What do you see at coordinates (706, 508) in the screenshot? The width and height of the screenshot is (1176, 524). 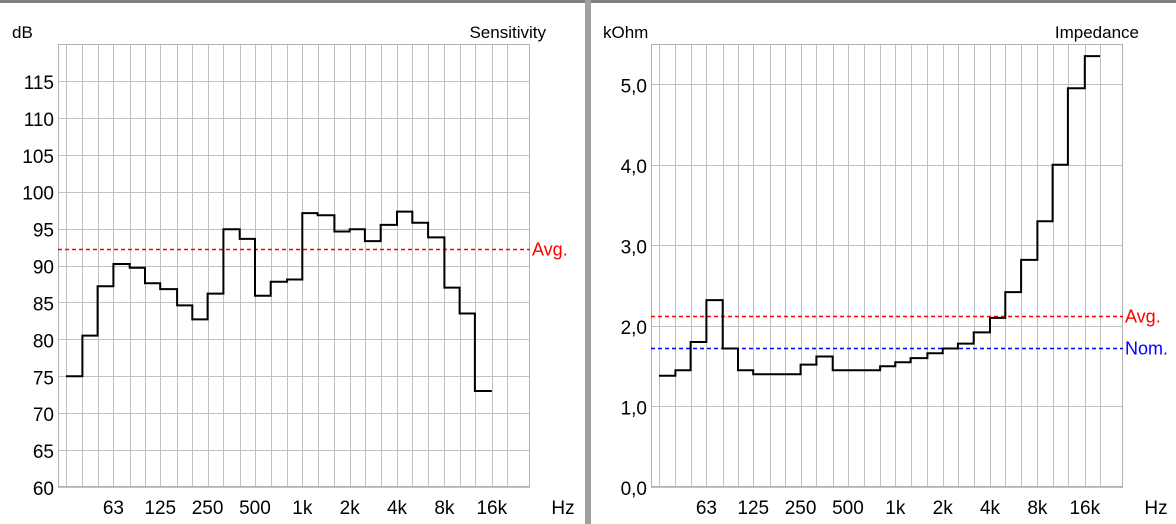 I see `impedance-xtick-label: 63` at bounding box center [706, 508].